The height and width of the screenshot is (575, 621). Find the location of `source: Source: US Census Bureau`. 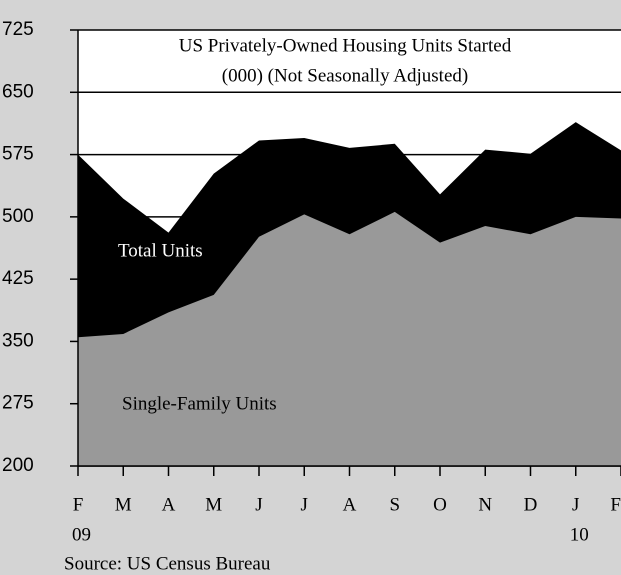

source: Source: US Census Bureau is located at coordinates (167, 563).